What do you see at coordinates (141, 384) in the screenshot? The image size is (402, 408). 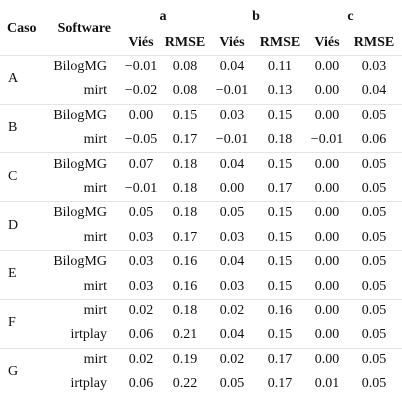 I see `cell-value: 0.06` at bounding box center [141, 384].